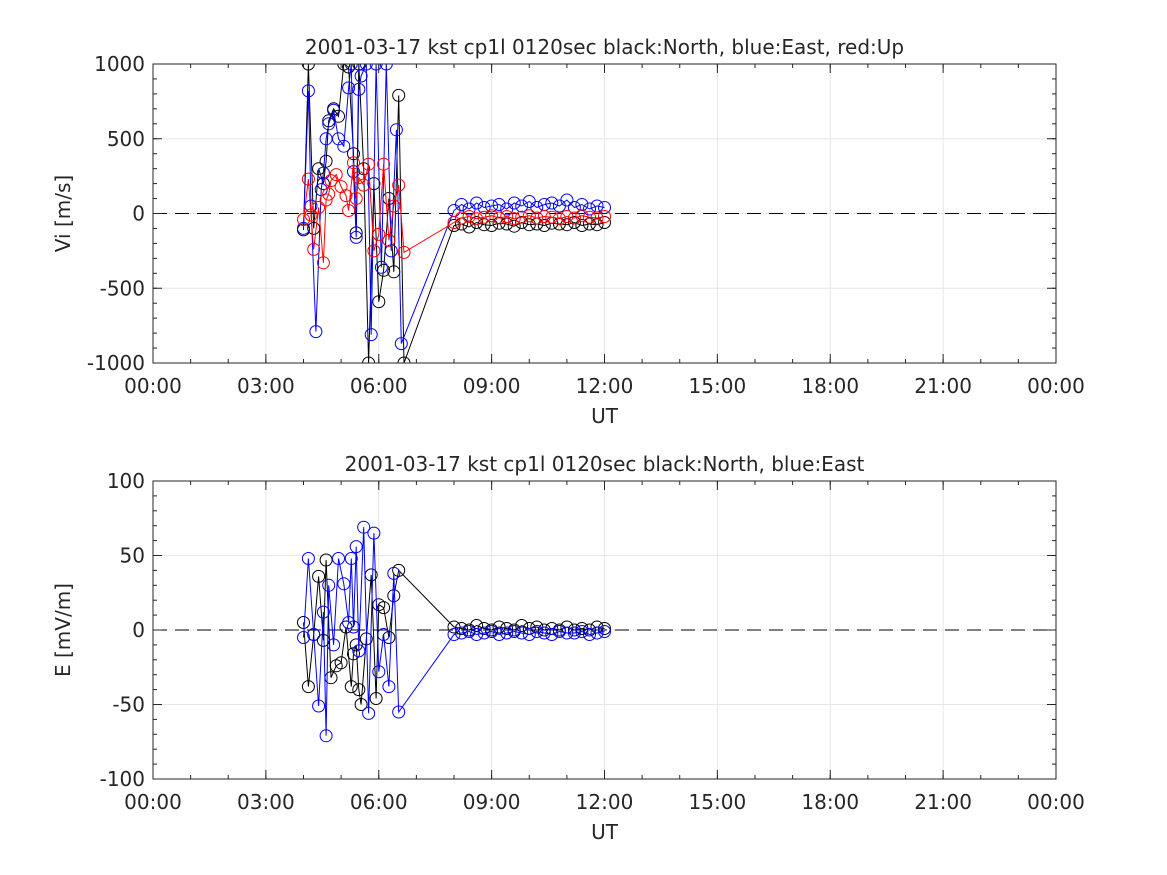 The image size is (1167, 875). I want to click on electric-field-x-tick-label: 18:00, so click(830, 802).